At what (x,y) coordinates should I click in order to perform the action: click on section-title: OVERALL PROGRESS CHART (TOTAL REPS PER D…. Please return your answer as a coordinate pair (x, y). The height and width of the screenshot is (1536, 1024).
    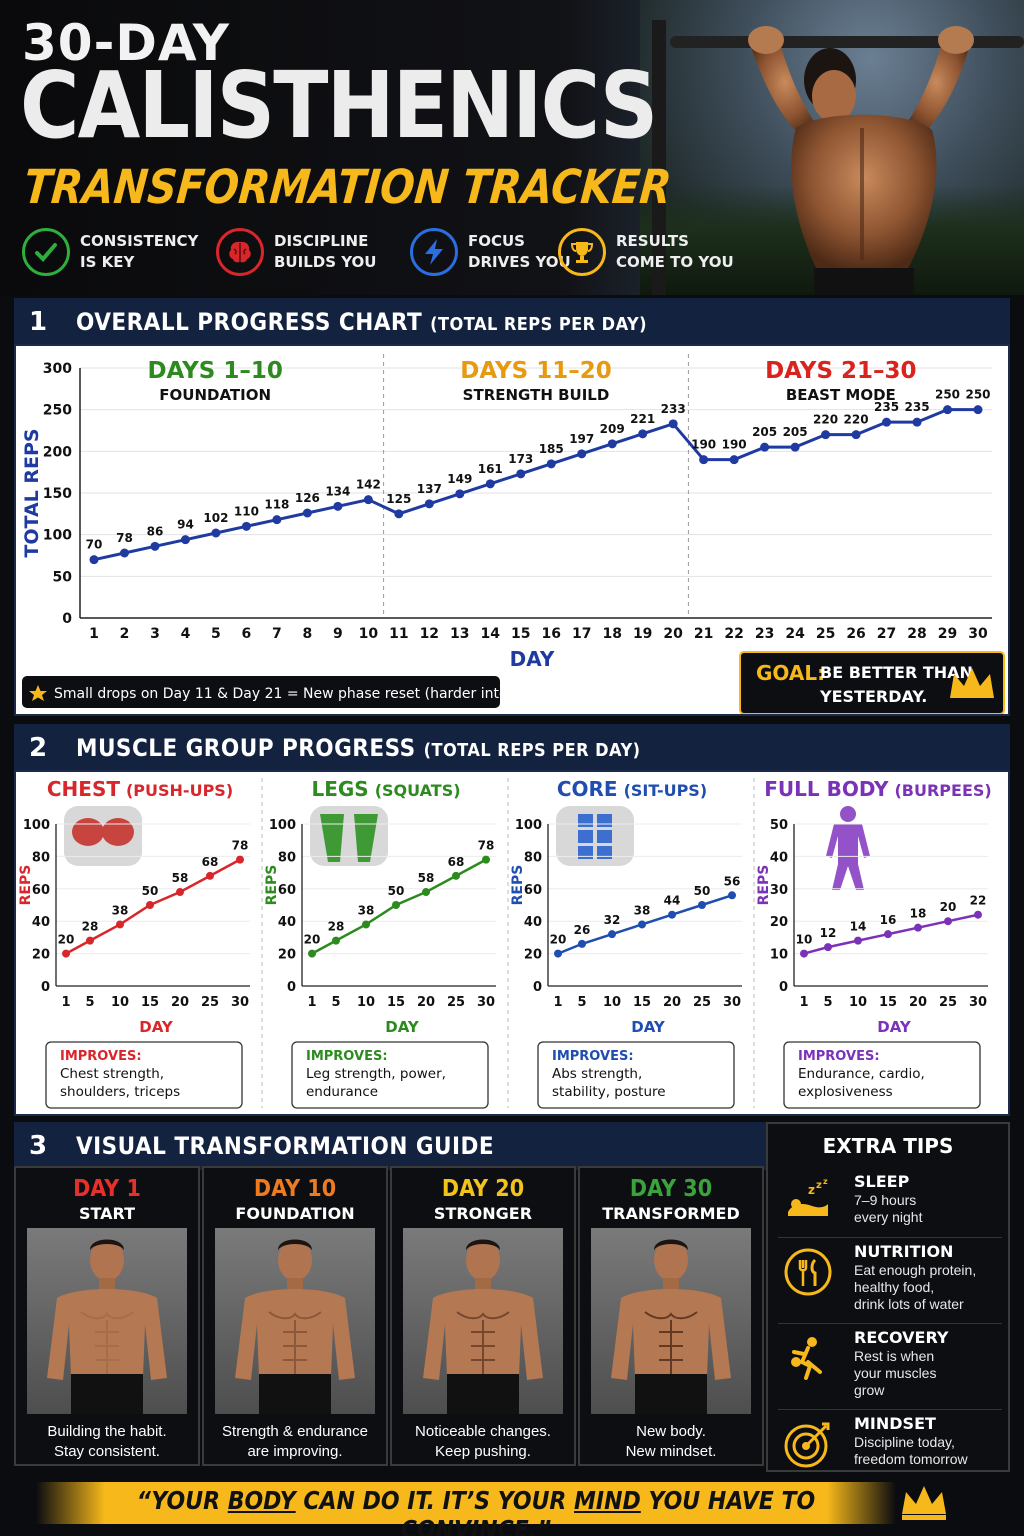
    Looking at the image, I should click on (362, 322).